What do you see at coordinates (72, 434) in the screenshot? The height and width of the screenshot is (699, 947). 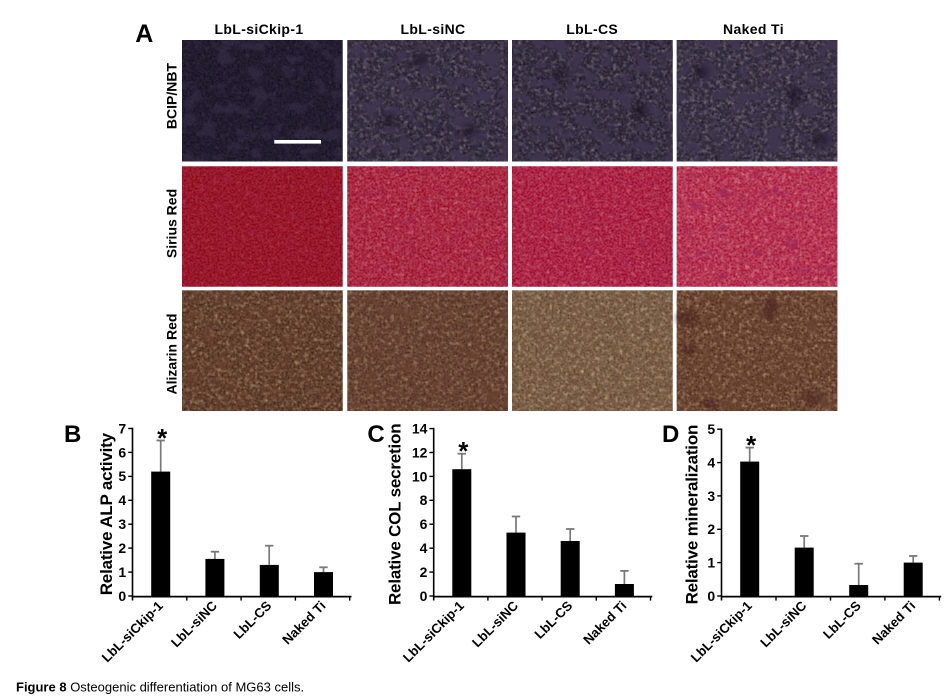 I see `svg-text: B` at bounding box center [72, 434].